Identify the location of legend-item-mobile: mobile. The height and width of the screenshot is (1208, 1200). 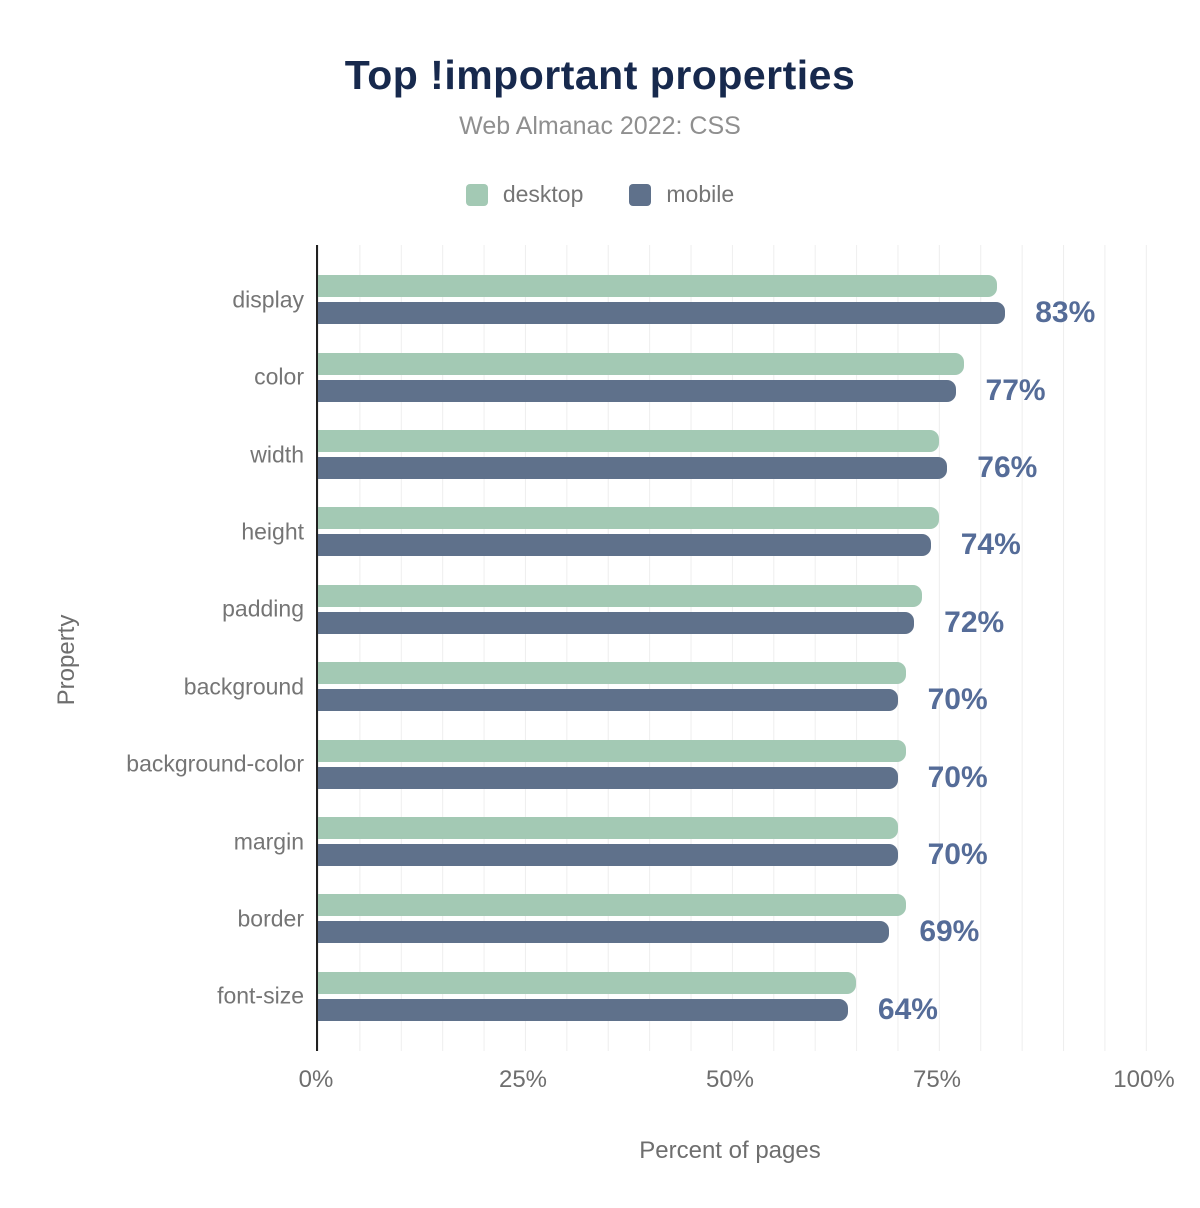
(681, 194).